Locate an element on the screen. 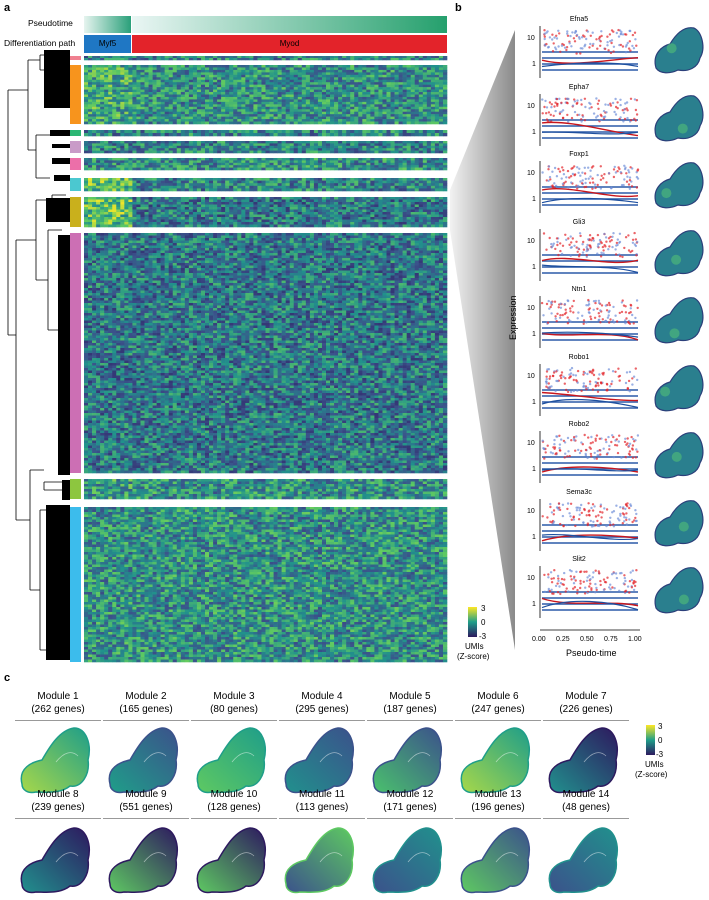  panel-c-label: c is located at coordinates (7, 678).